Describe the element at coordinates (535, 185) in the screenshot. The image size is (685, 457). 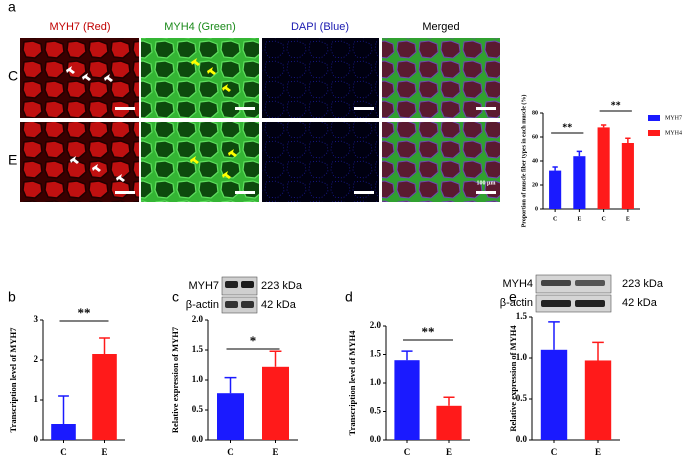
I see `y-tick-label: 20` at that location.